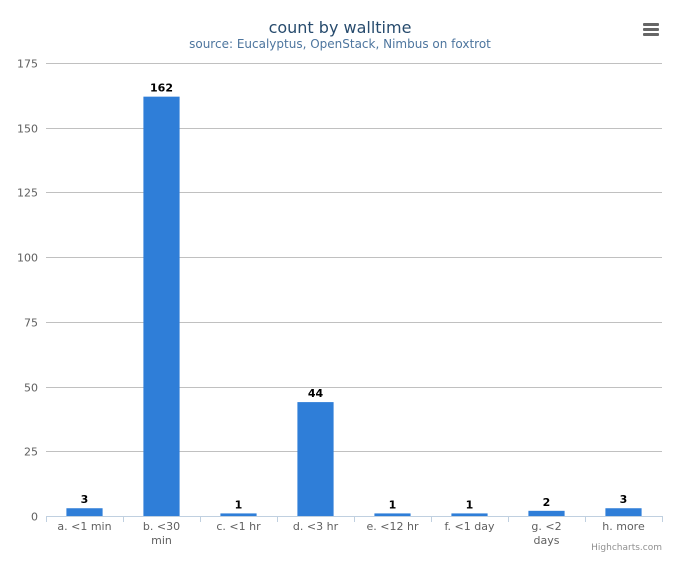  I want to click on x-tick-label: f. <1 day, so click(469, 526).